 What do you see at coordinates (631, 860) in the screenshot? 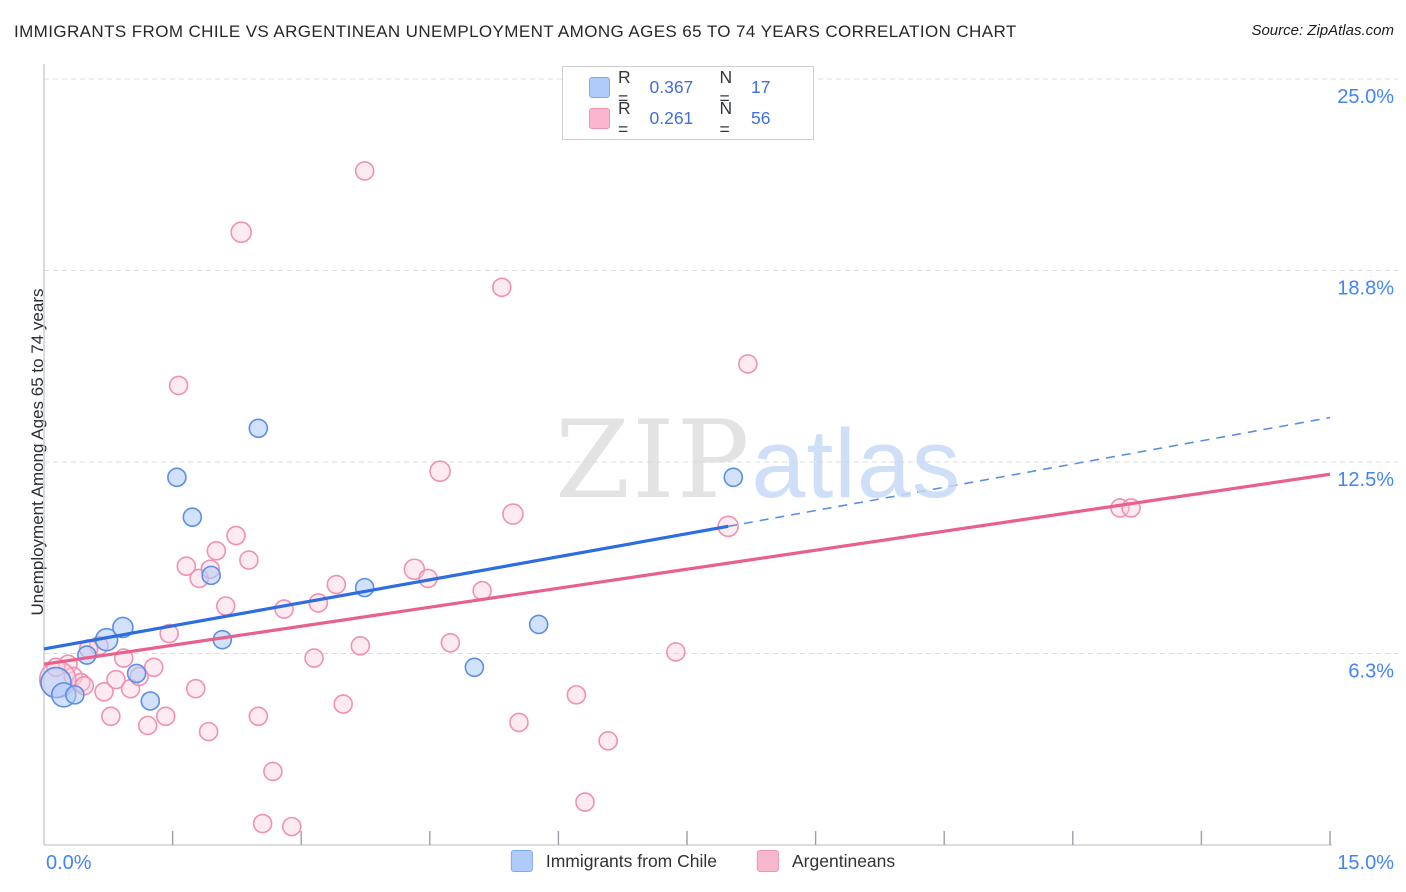
I see `chile-series-label: Immigrants from Chile` at bounding box center [631, 860].